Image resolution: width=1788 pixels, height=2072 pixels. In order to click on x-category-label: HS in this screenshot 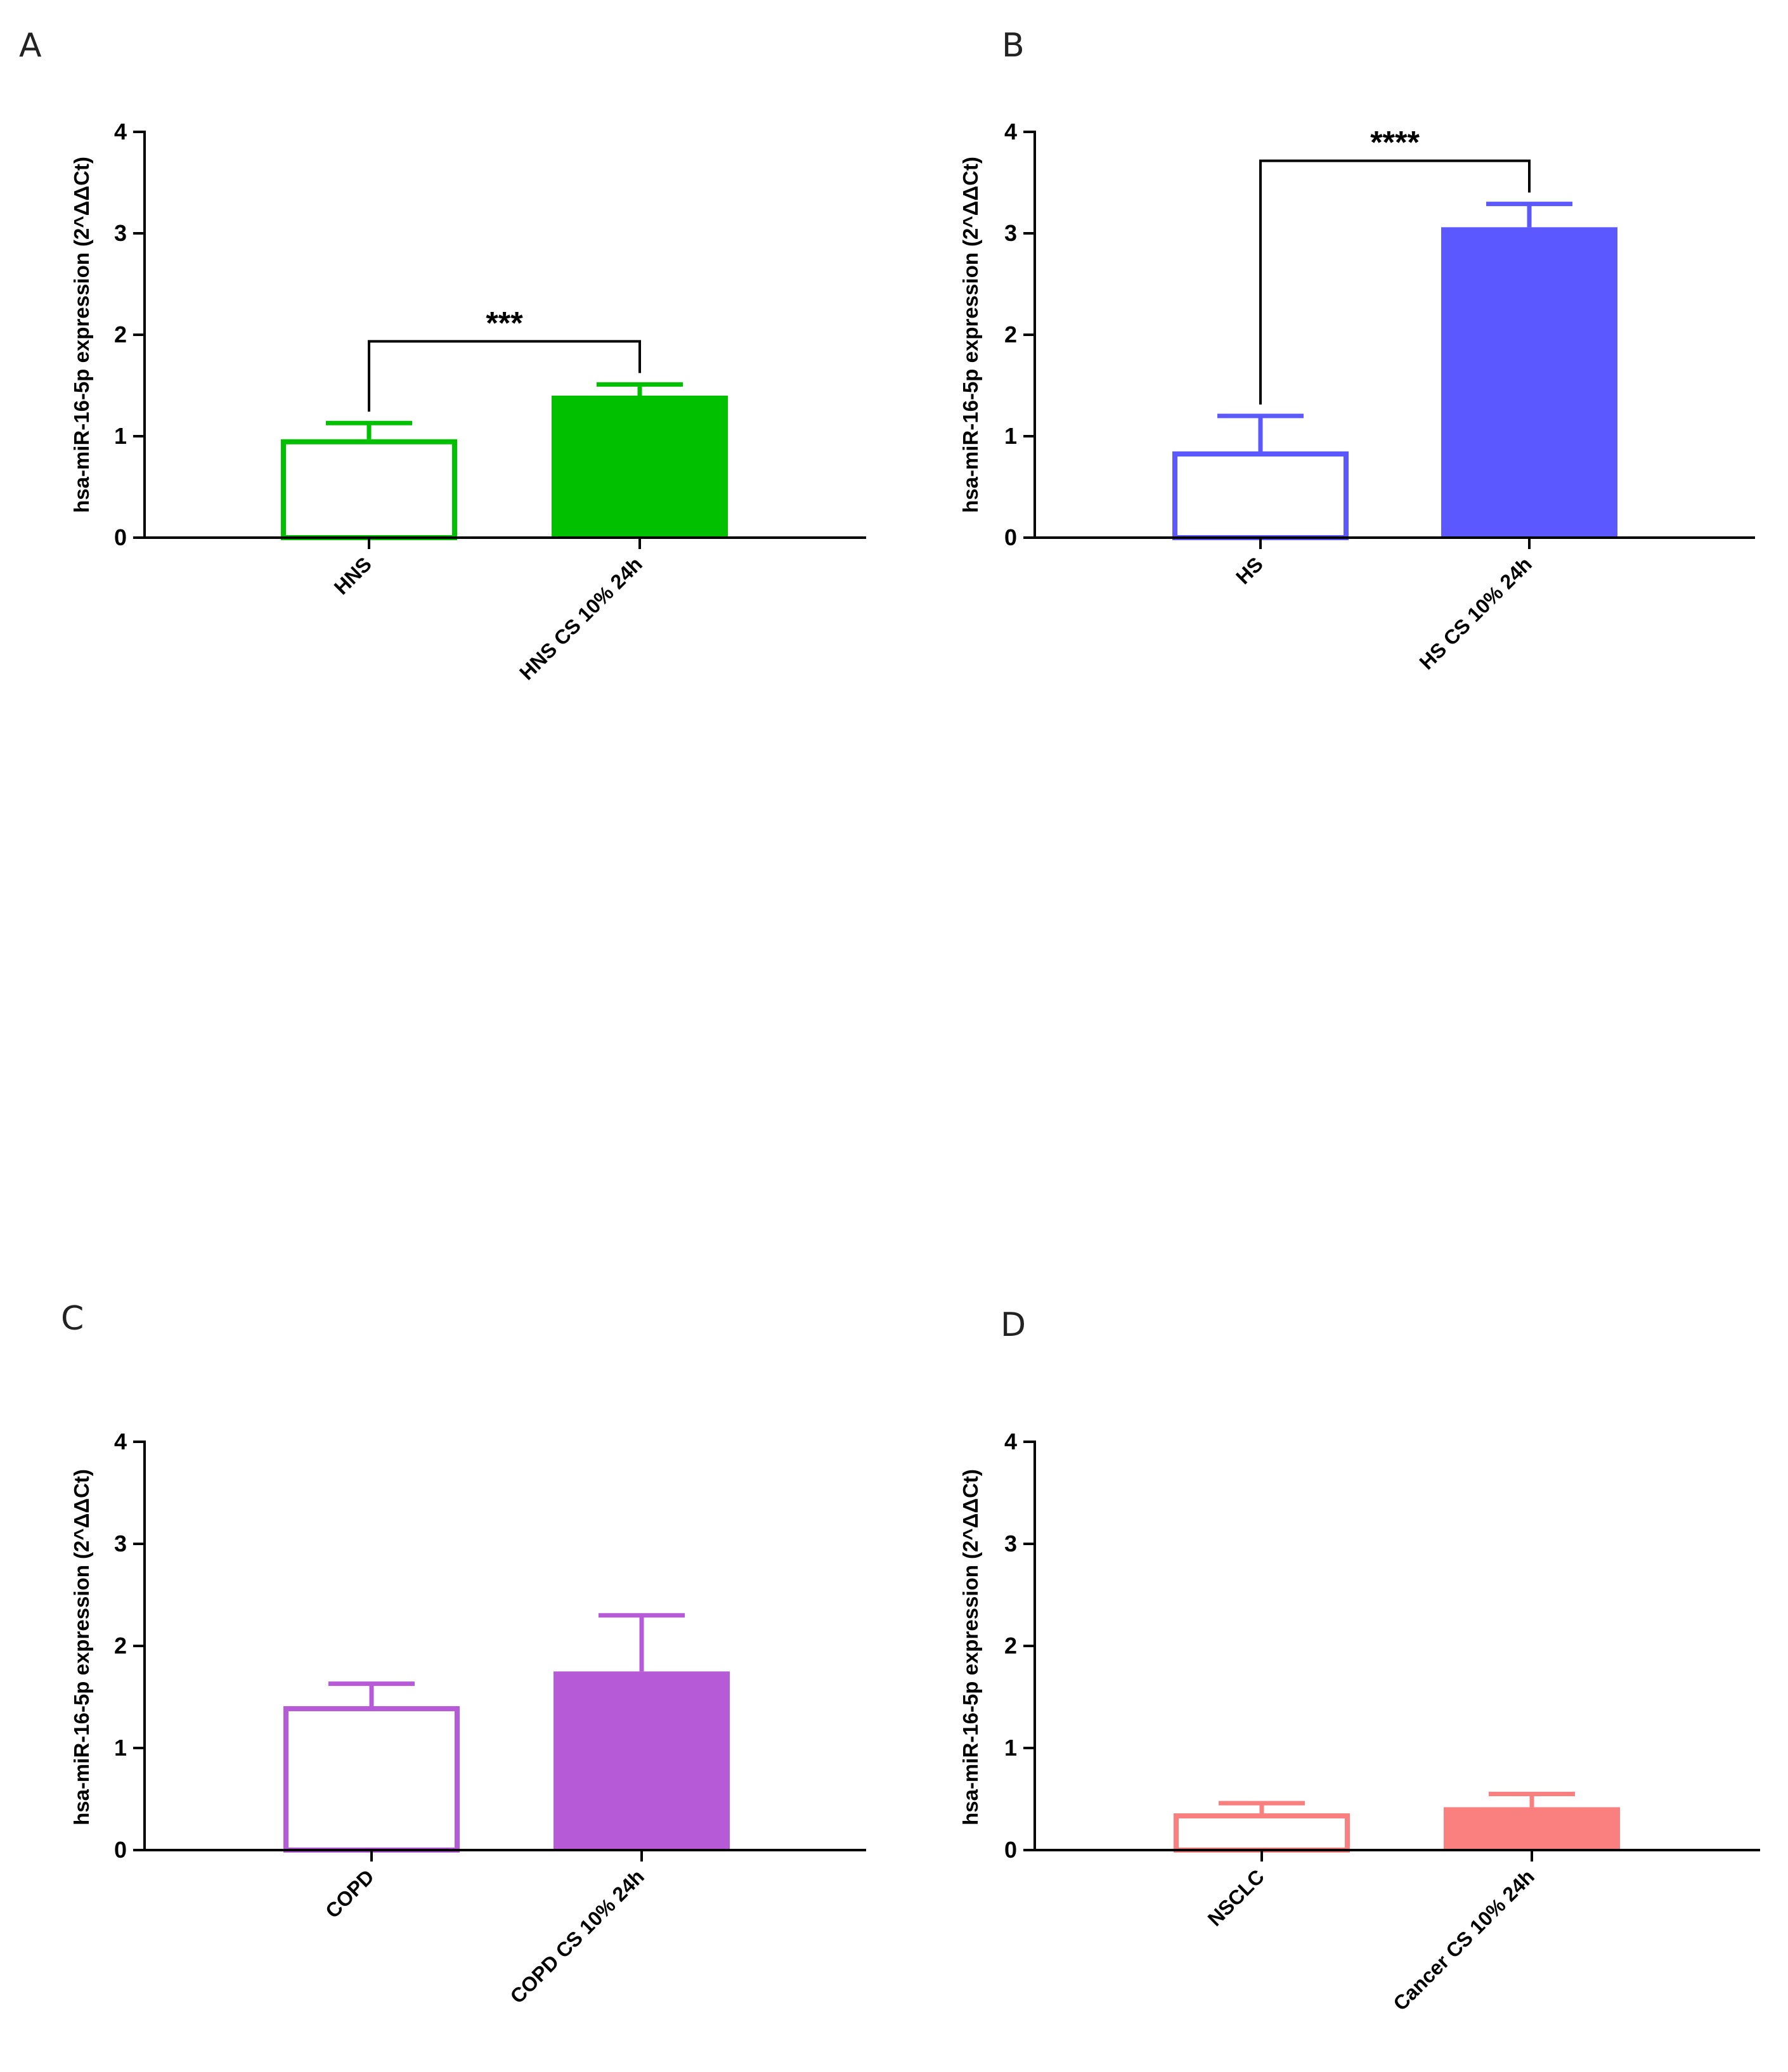, I will do `click(1249, 570)`.